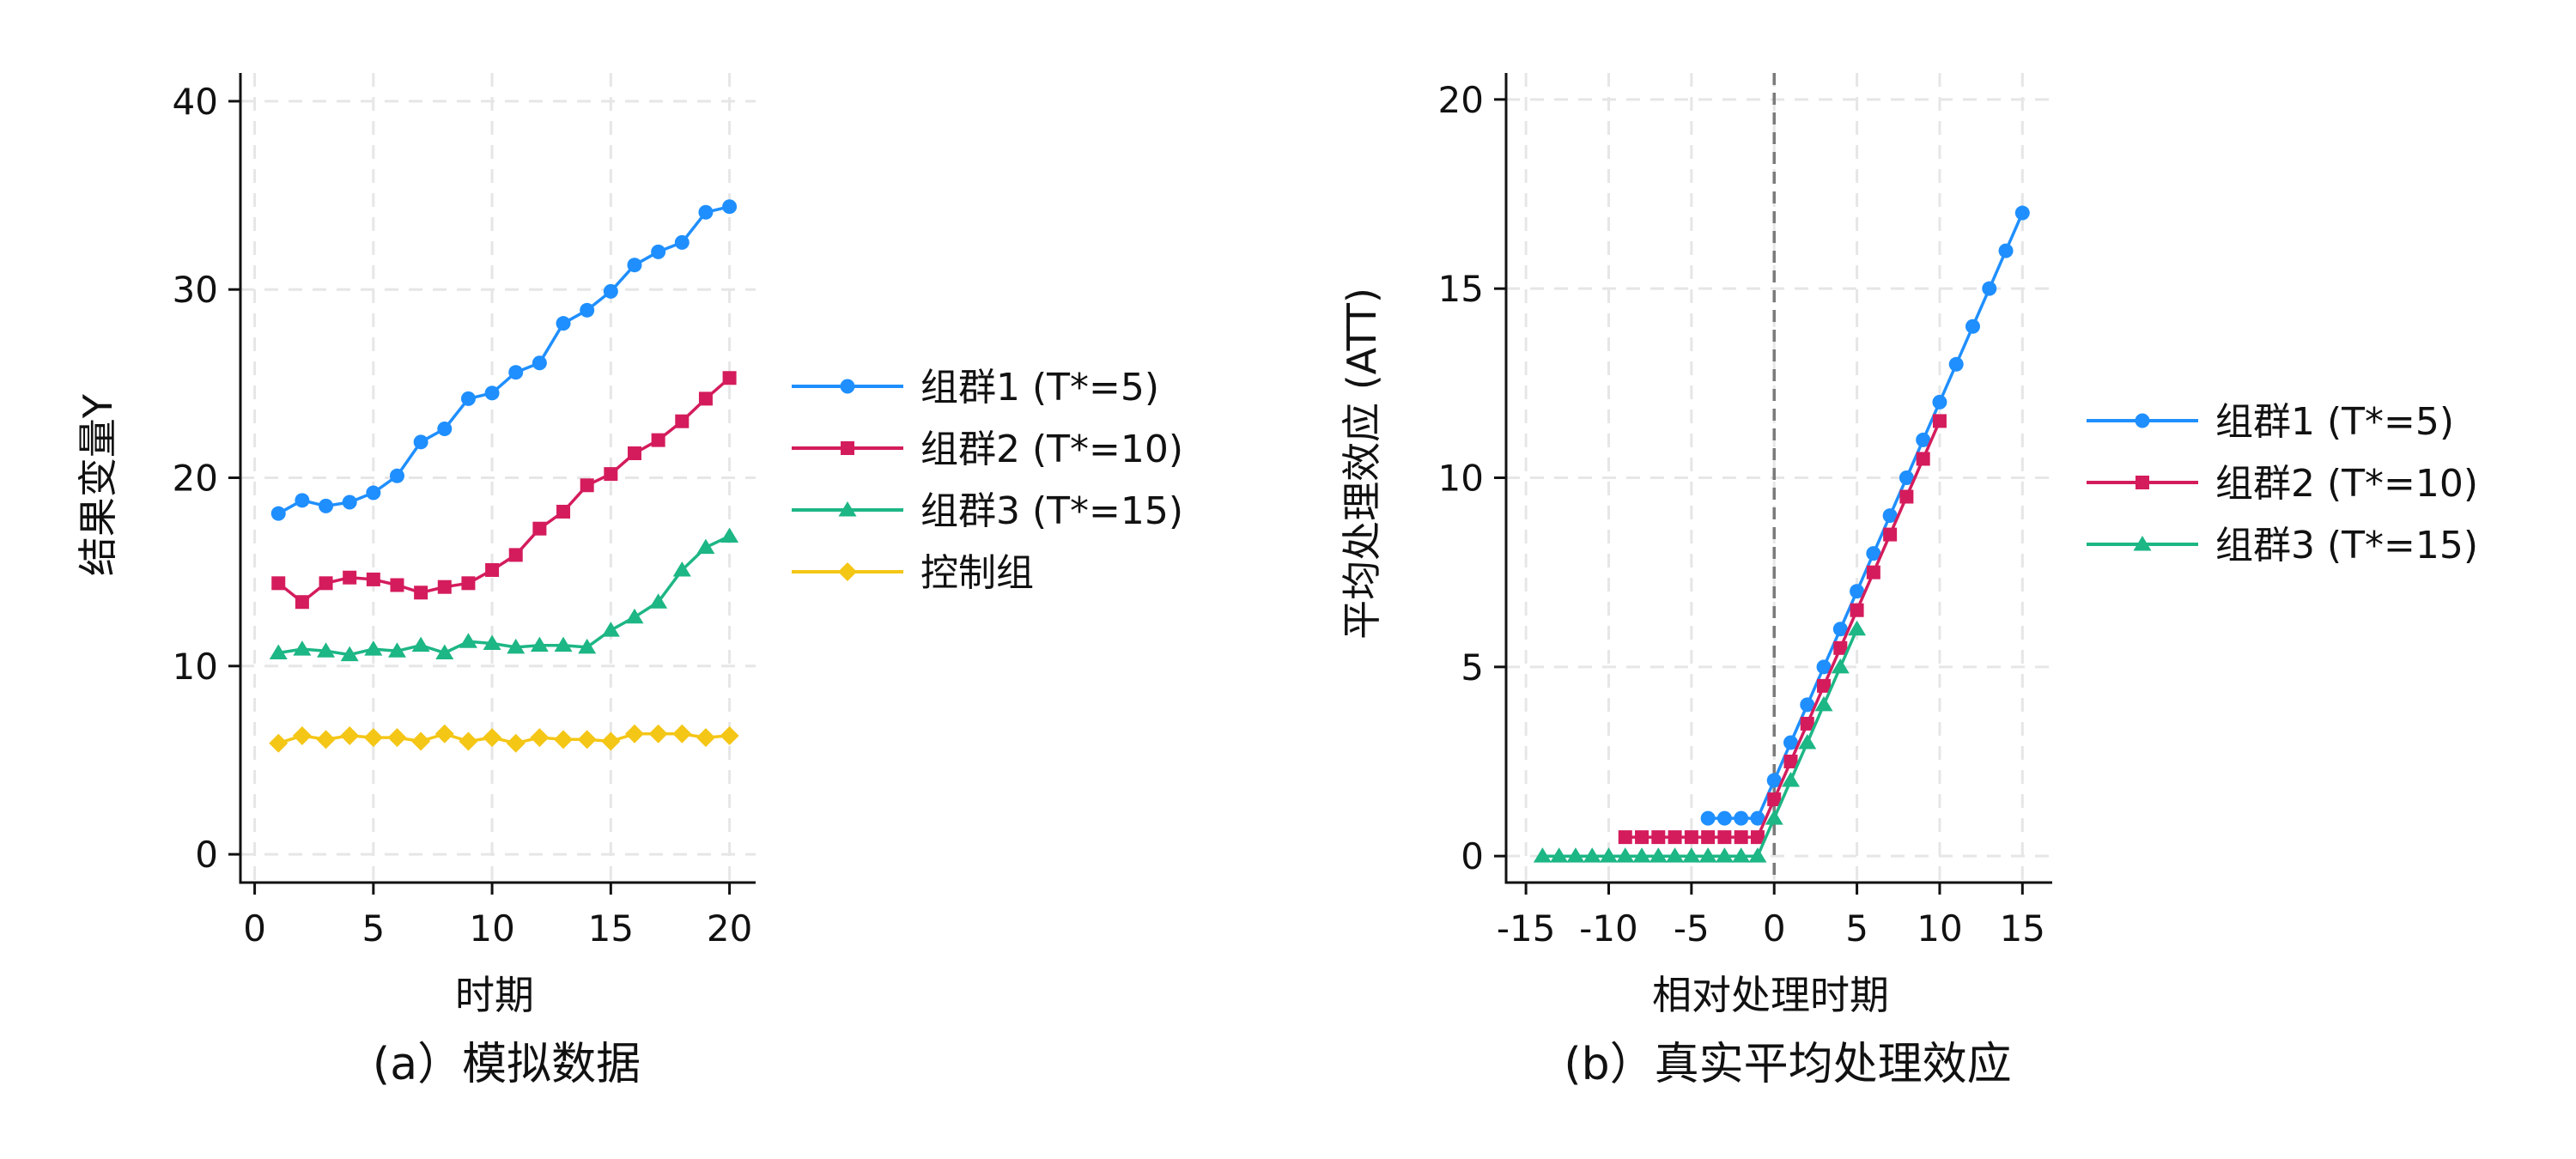  What do you see at coordinates (1857, 929) in the screenshot?
I see `x-tick-label: 5` at bounding box center [1857, 929].